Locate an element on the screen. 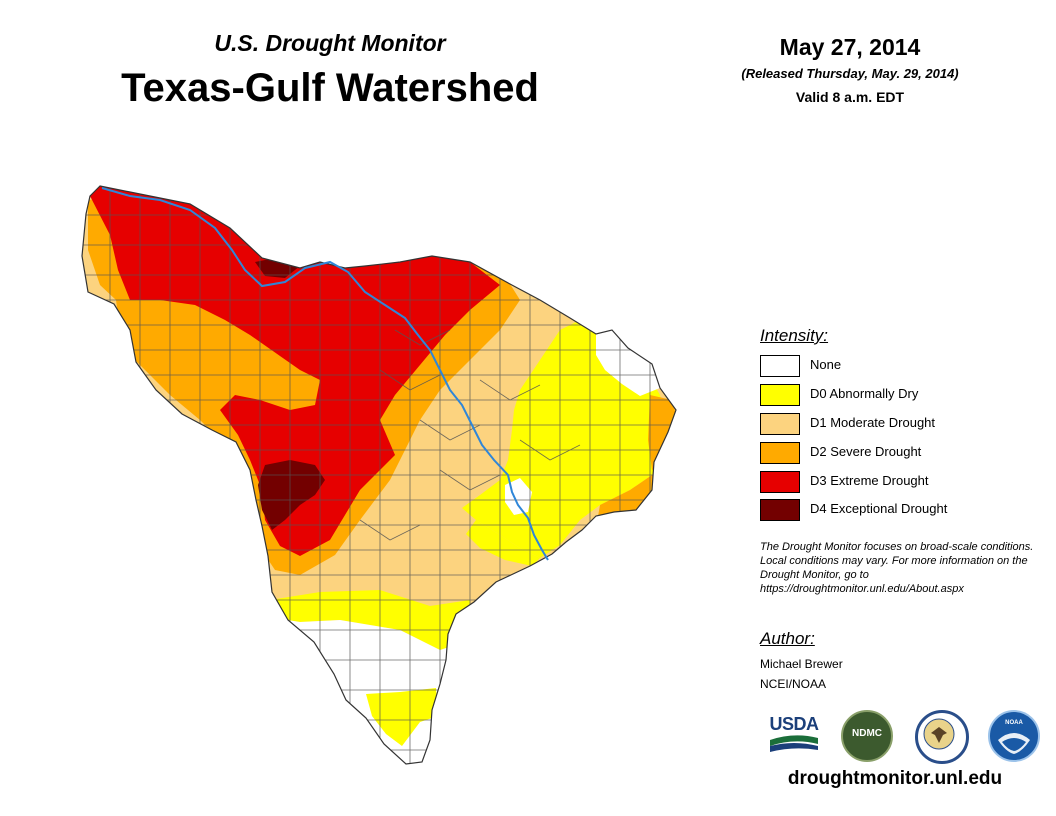 The width and height of the screenshot is (1056, 816). legend-label-d3: D3 Extreme Drought is located at coordinates (869, 480).